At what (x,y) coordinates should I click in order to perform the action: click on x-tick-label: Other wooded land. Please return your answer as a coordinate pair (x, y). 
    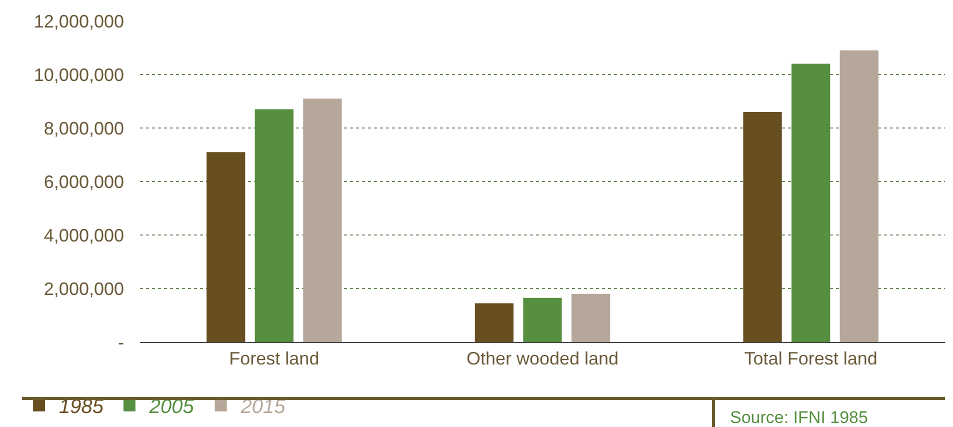
    Looking at the image, I should click on (542, 358).